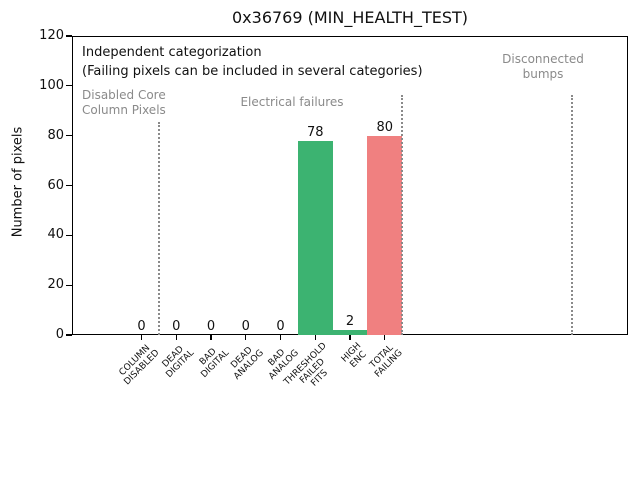 This screenshot has height=480, width=640. Describe the element at coordinates (245, 361) in the screenshot. I see `x-tick-label: DEAD ANALOG` at that location.